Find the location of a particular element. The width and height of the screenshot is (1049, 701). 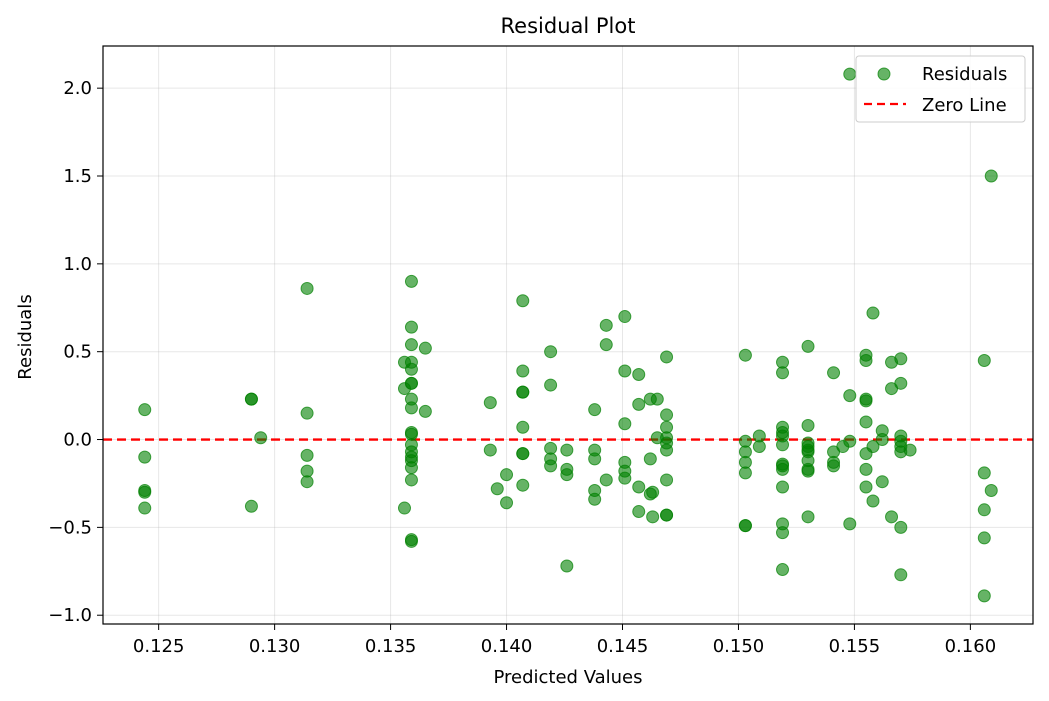

x-axis-label: Predicted Values is located at coordinates (567, 677).